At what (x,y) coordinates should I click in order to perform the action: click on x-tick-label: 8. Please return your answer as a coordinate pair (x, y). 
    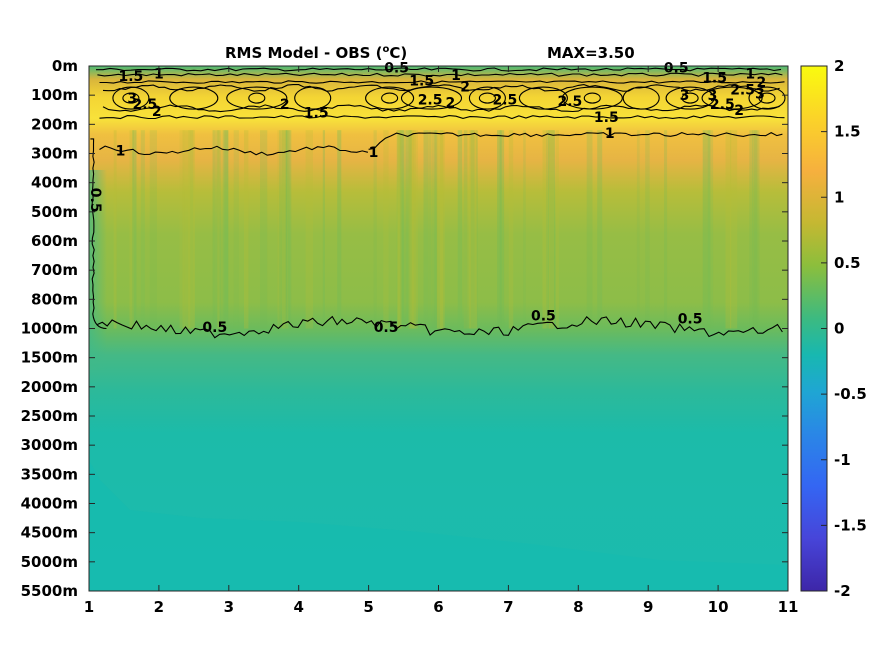
    Looking at the image, I should click on (578, 607).